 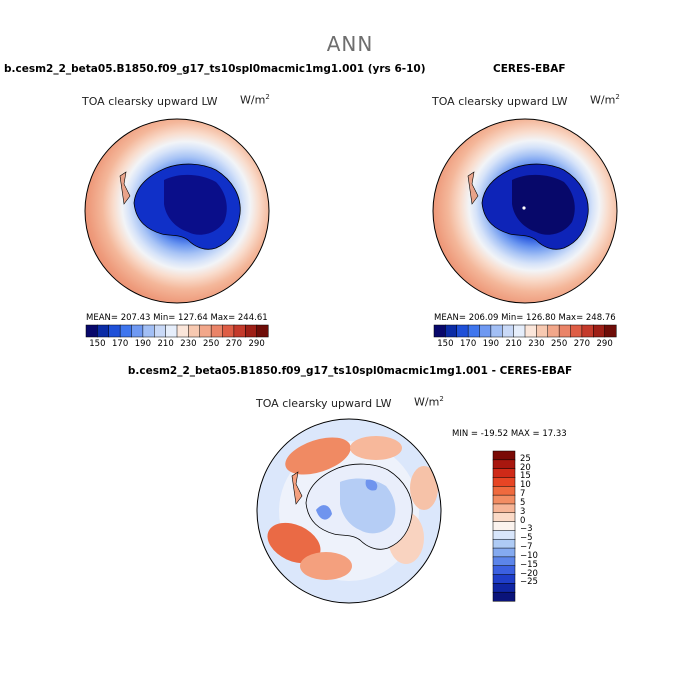 What do you see at coordinates (523, 520) in the screenshot?
I see `panel-3-colorbar-tick-label: 0` at bounding box center [523, 520].